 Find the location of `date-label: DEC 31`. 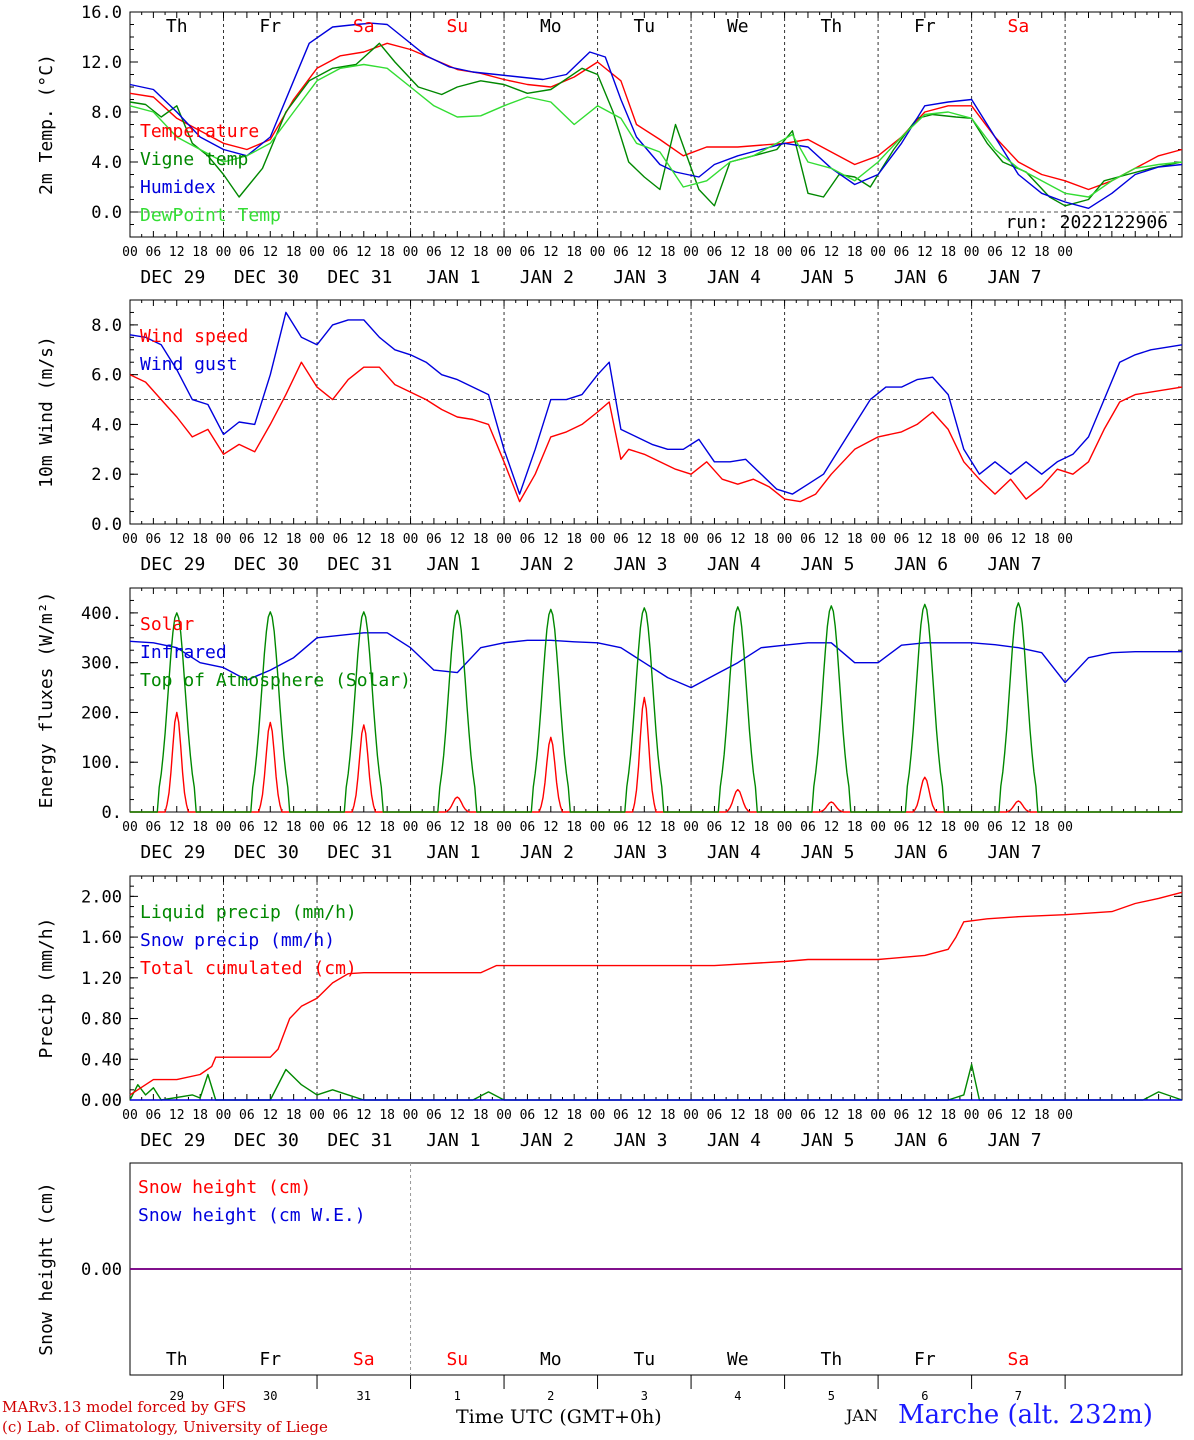

date-label: DEC 31 is located at coordinates (359, 852).